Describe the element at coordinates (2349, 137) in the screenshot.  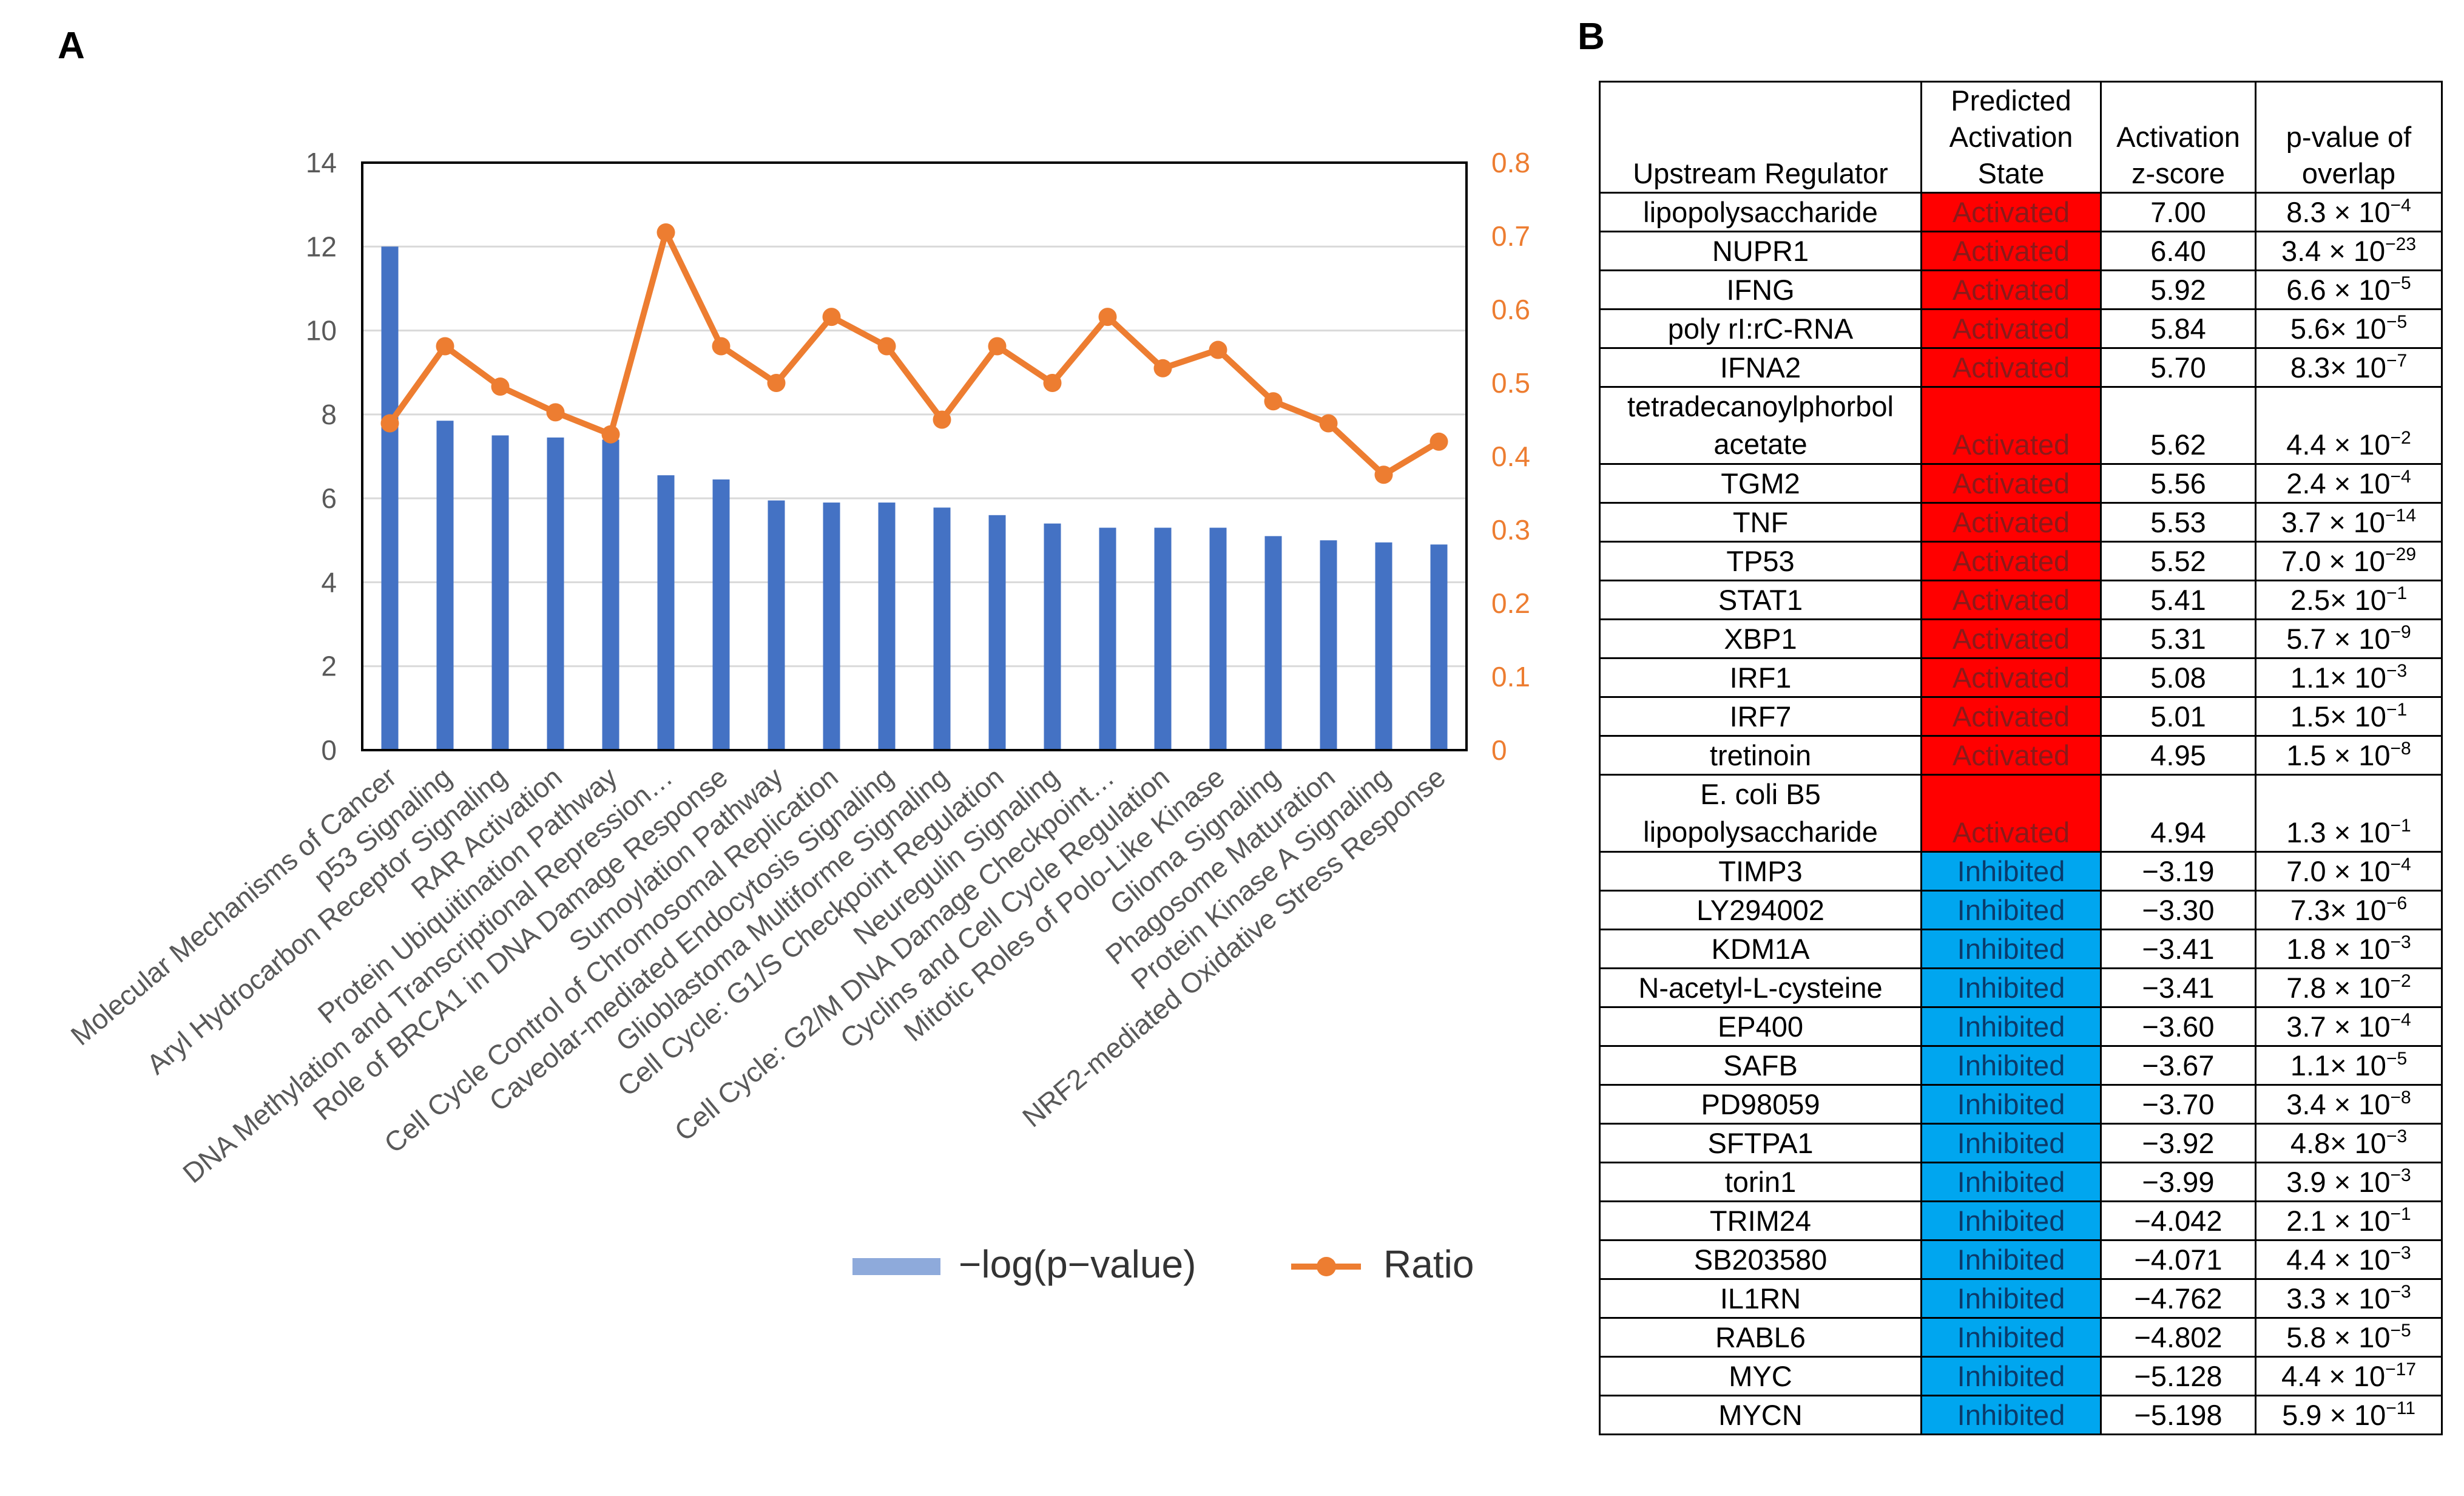
I see `header-pvalue-overlap: p-value of overlap` at that location.